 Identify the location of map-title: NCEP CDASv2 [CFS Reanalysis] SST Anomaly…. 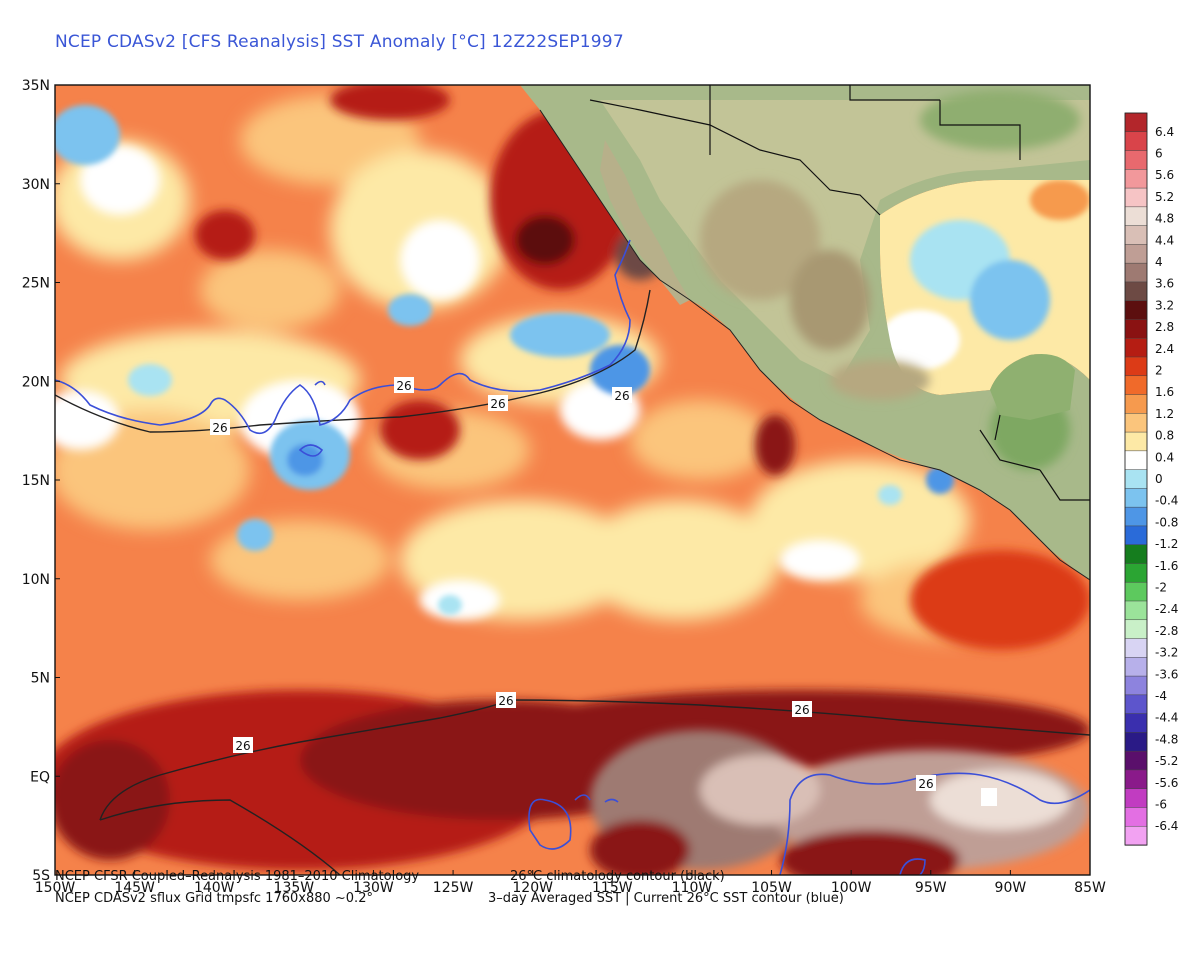
(339, 42).